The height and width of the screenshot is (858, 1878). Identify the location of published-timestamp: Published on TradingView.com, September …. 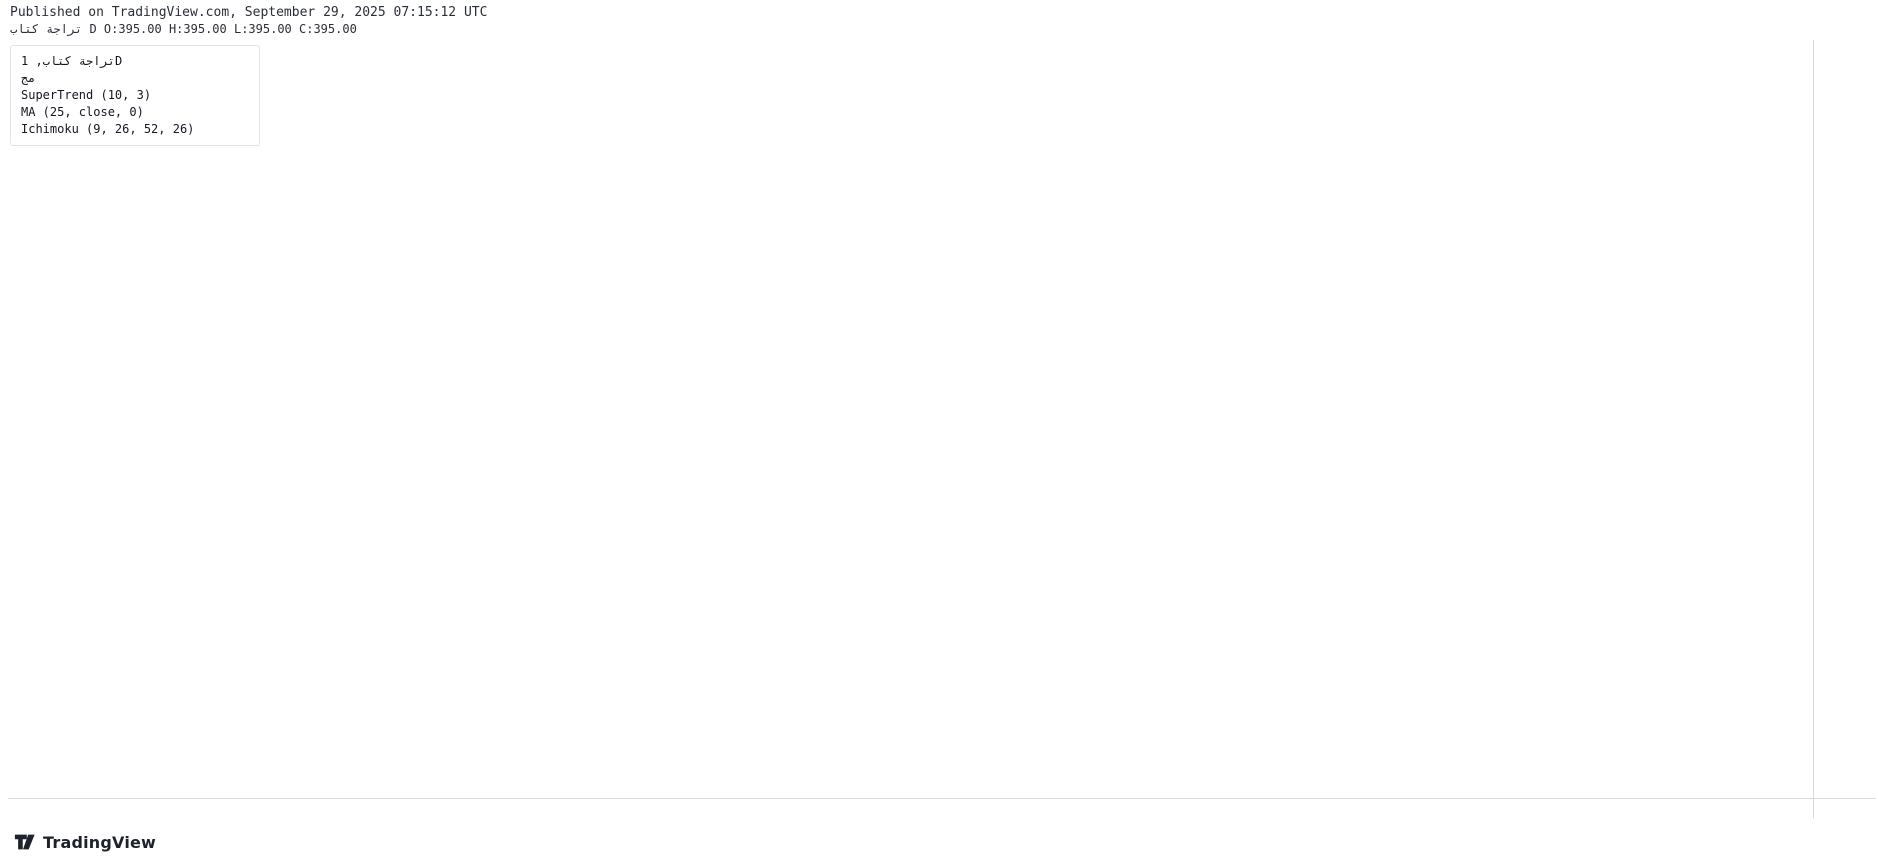
(249, 12).